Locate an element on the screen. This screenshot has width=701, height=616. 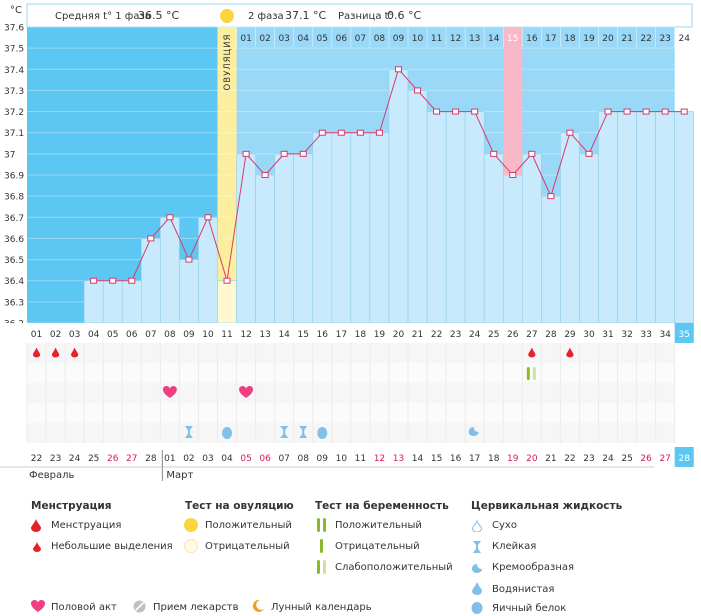
phase1-label: Средняя t° 1 фаза is located at coordinates (103, 16).